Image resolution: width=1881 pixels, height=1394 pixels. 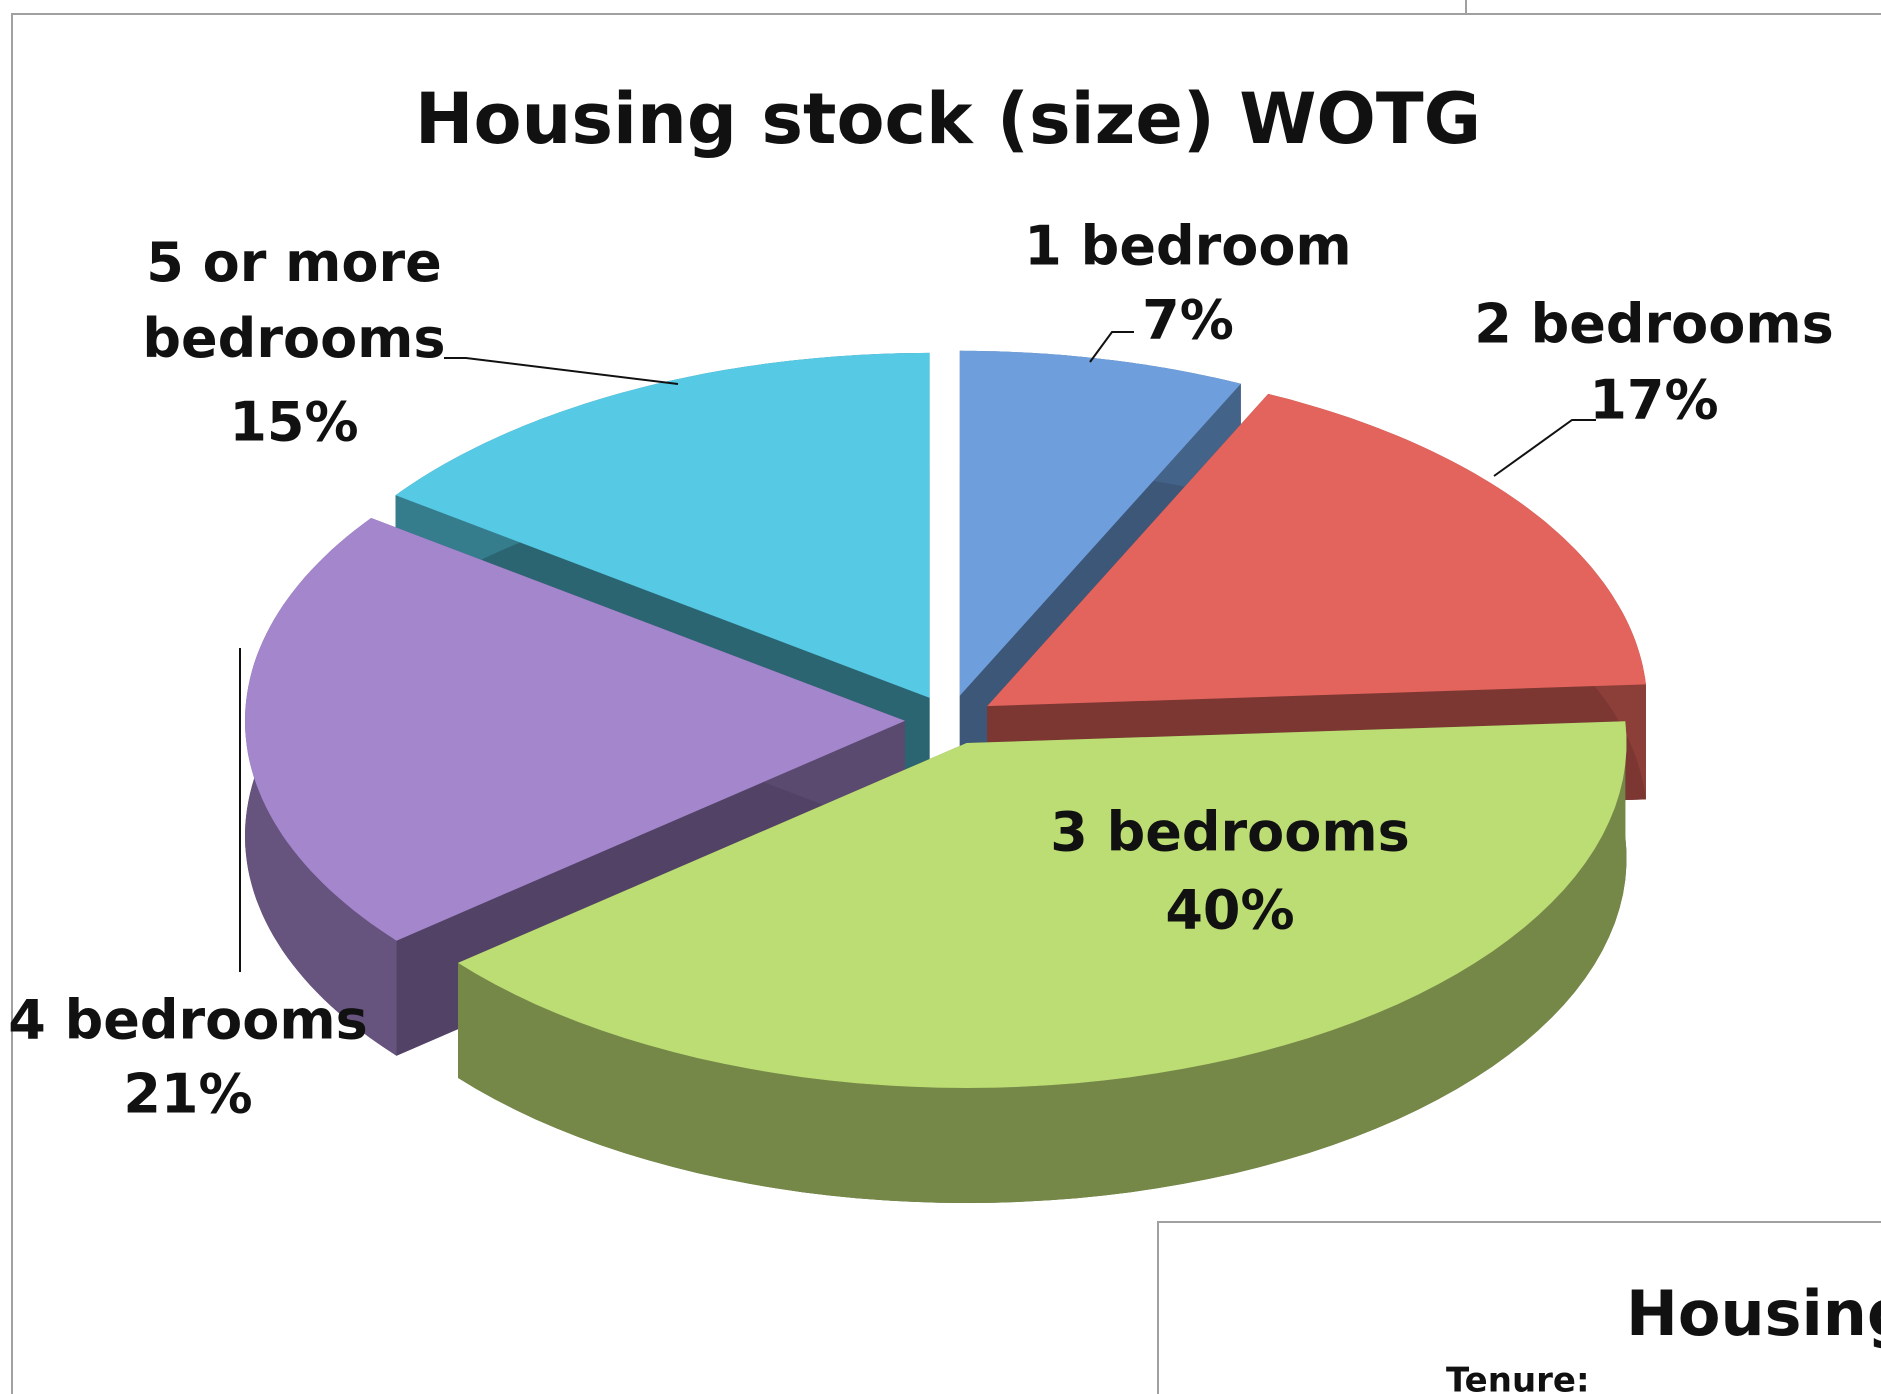 I want to click on second-chart-title: Housing, so click(x=1753, y=1313).